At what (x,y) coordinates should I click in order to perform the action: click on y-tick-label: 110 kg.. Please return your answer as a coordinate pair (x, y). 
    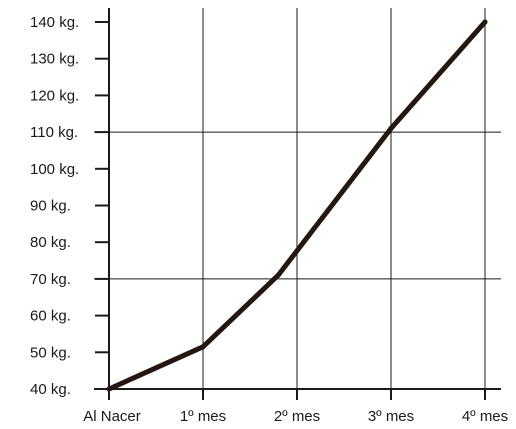
    Looking at the image, I should click on (54, 132).